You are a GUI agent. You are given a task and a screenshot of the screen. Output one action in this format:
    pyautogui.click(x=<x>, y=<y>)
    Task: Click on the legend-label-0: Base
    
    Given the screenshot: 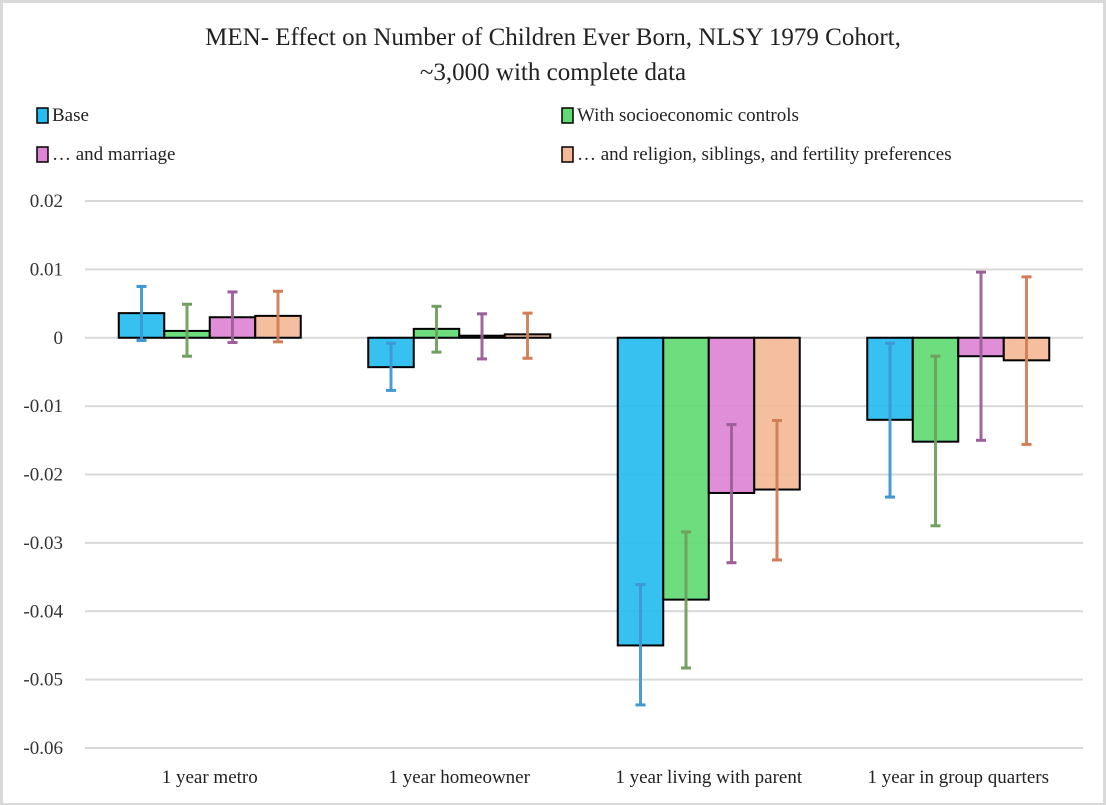 What is the action you would take?
    pyautogui.click(x=70, y=115)
    